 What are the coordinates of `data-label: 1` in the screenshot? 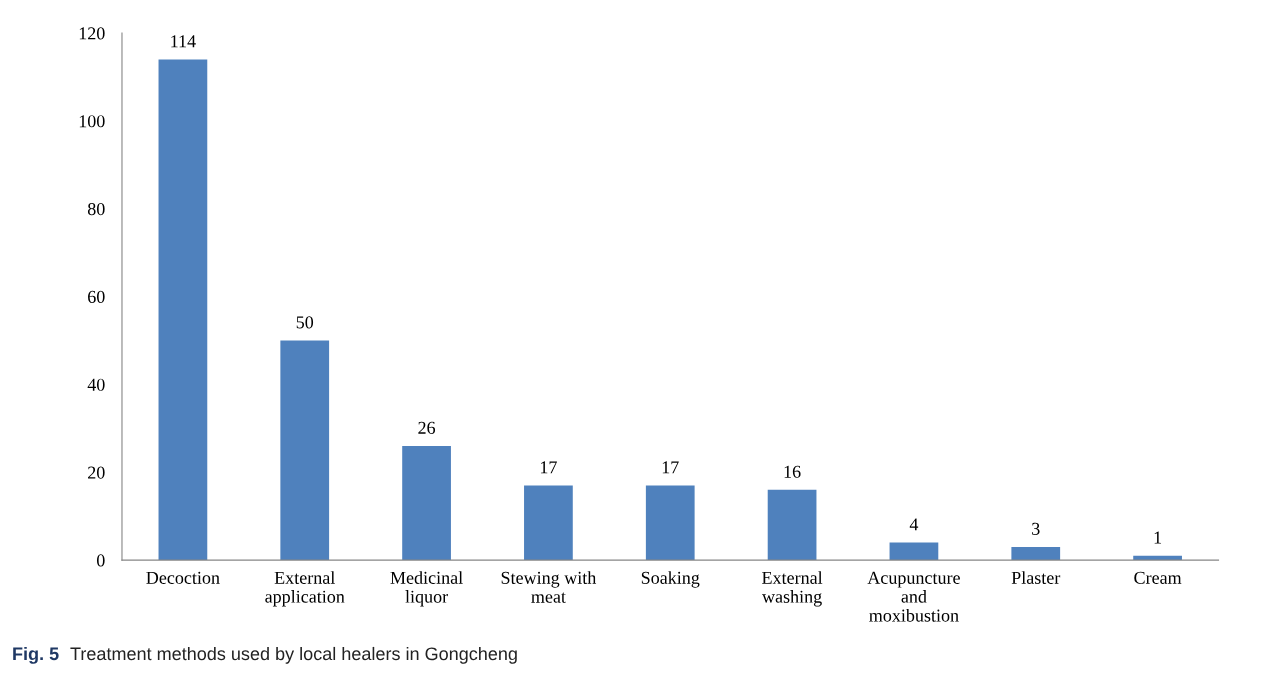 It's located at (1158, 537).